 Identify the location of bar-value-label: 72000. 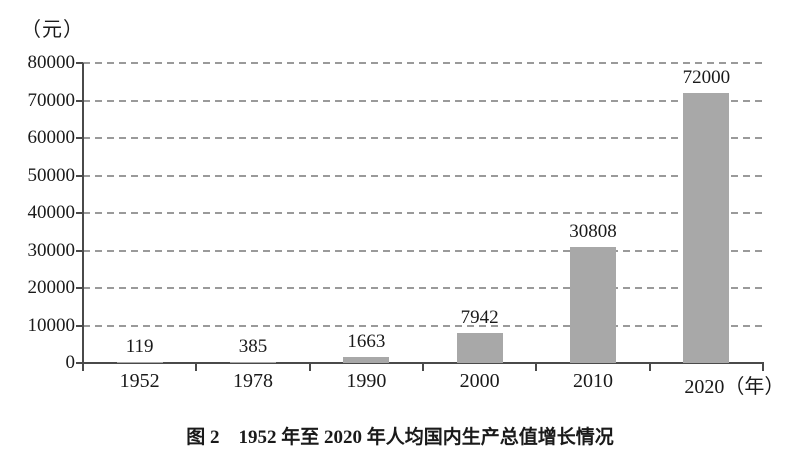
(706, 77).